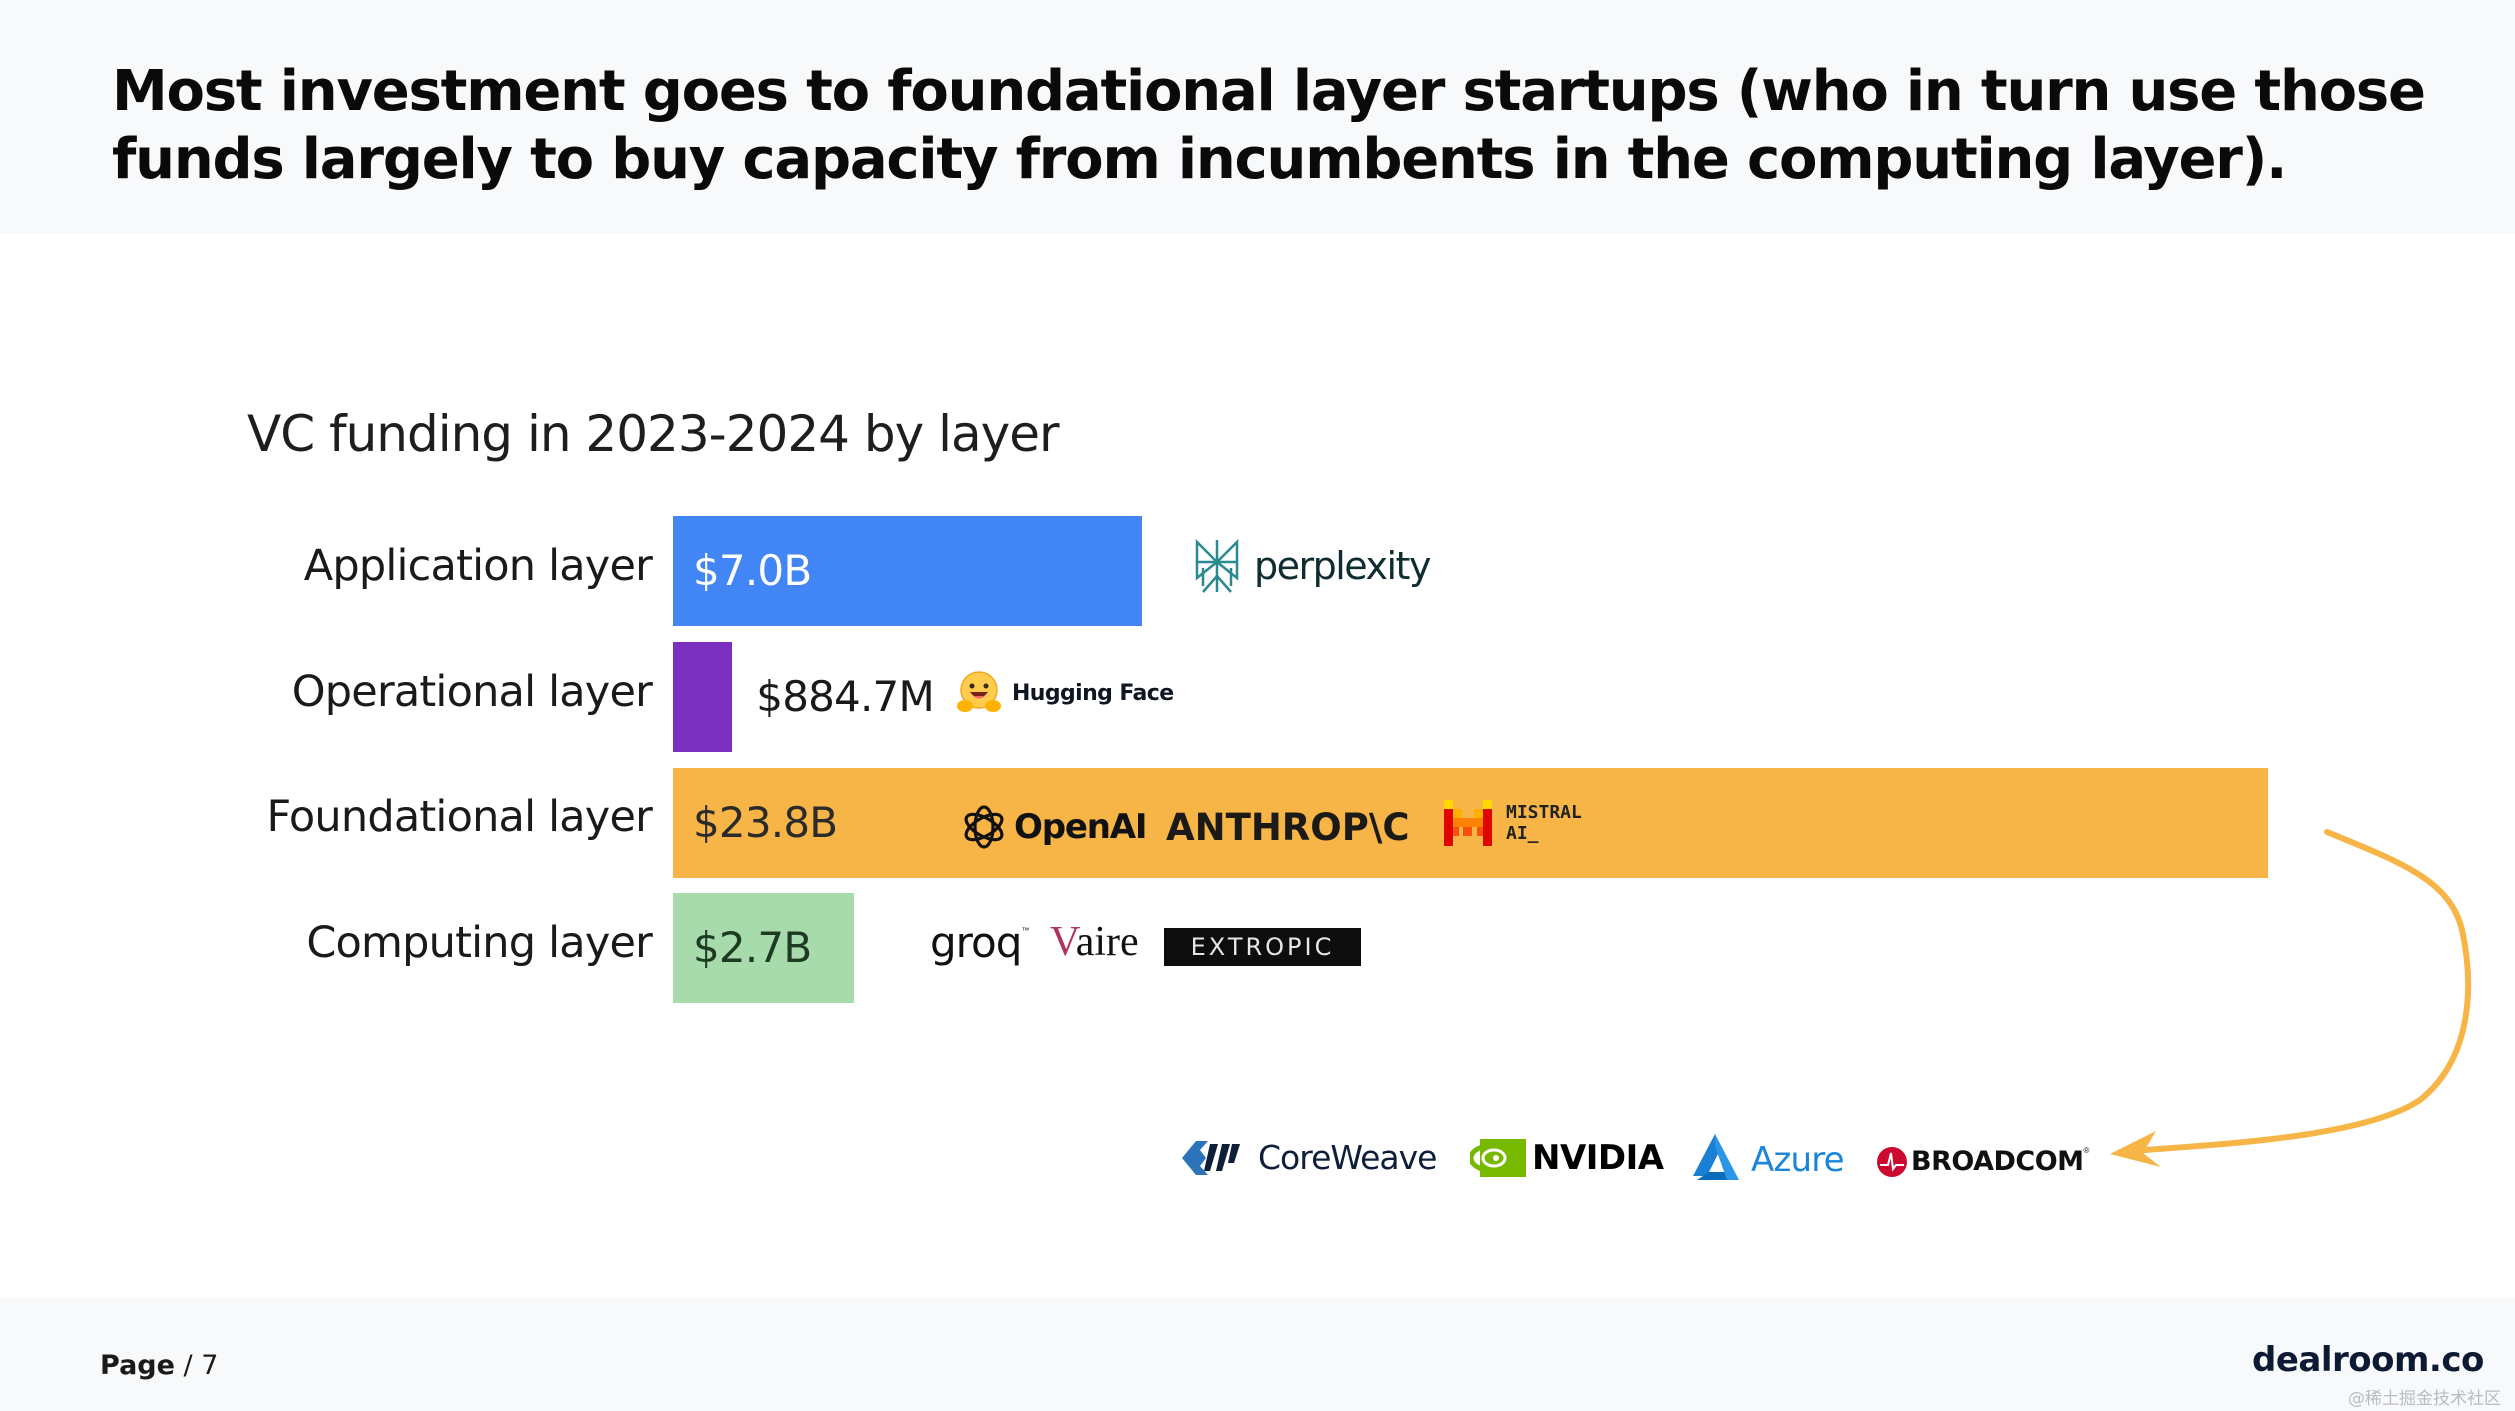 The image size is (2515, 1411). What do you see at coordinates (1080, 827) in the screenshot?
I see `openai-wordmark: OpenAI` at bounding box center [1080, 827].